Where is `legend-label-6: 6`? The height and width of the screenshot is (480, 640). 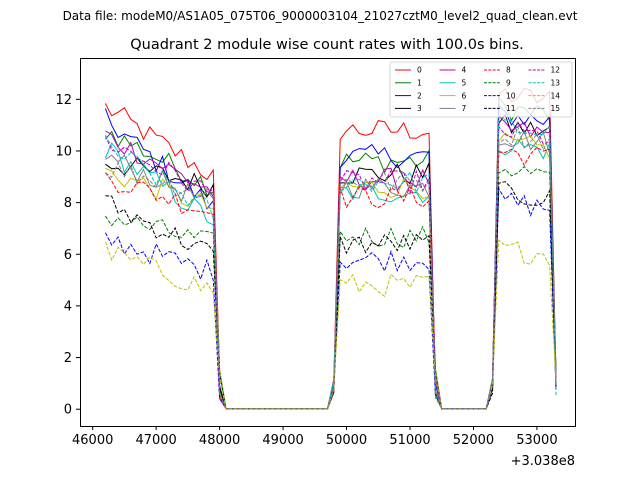
legend-label-6: 6 is located at coordinates (464, 95).